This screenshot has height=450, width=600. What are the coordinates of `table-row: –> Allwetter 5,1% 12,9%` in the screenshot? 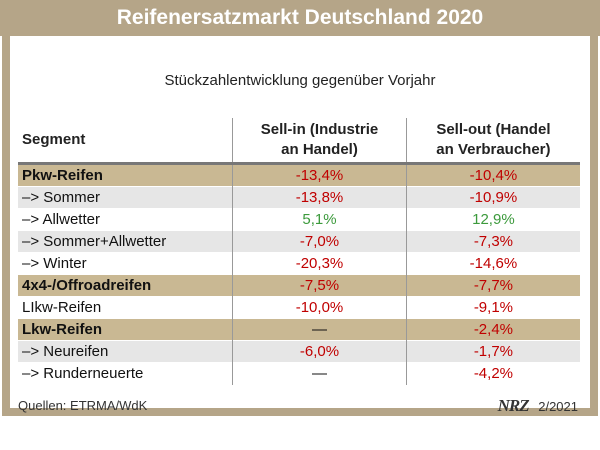 It's located at (299, 219).